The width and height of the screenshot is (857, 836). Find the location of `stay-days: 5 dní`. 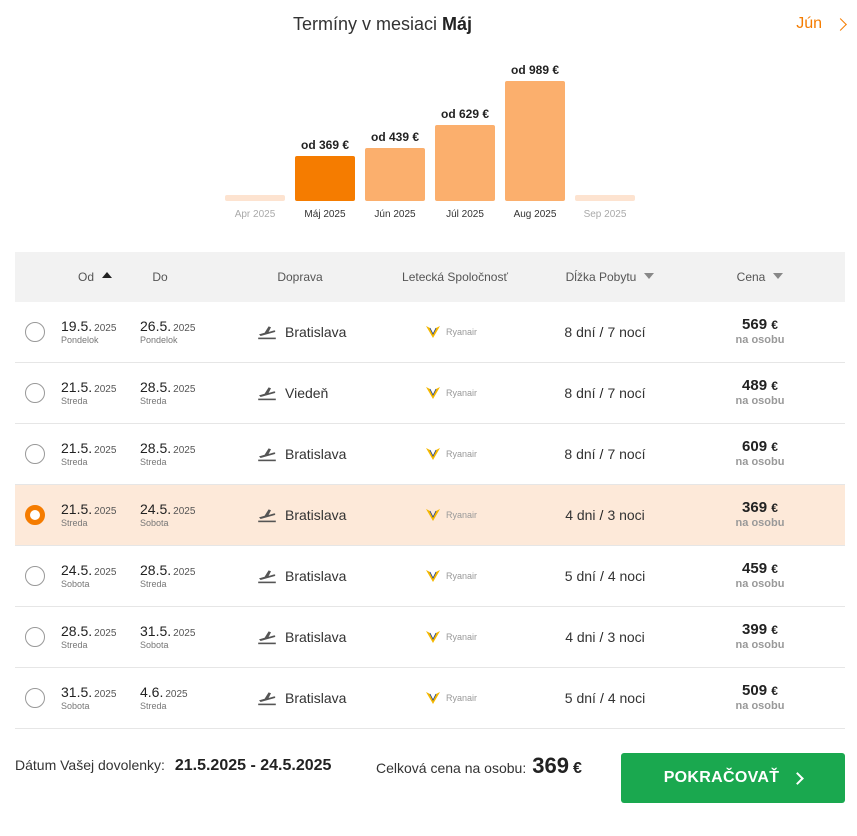

stay-days: 5 dní is located at coordinates (580, 576).